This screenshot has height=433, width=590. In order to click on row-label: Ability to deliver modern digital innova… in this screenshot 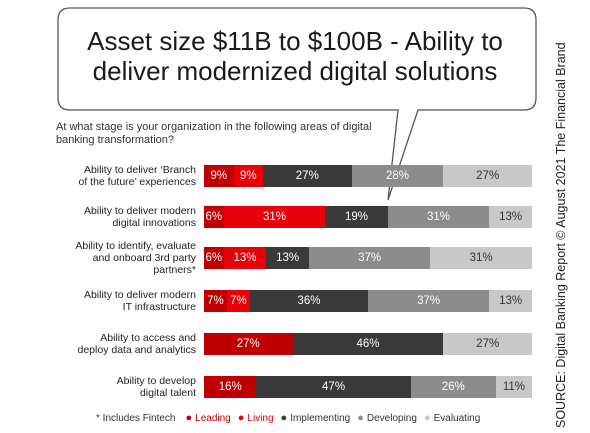, I will do `click(139, 217)`.